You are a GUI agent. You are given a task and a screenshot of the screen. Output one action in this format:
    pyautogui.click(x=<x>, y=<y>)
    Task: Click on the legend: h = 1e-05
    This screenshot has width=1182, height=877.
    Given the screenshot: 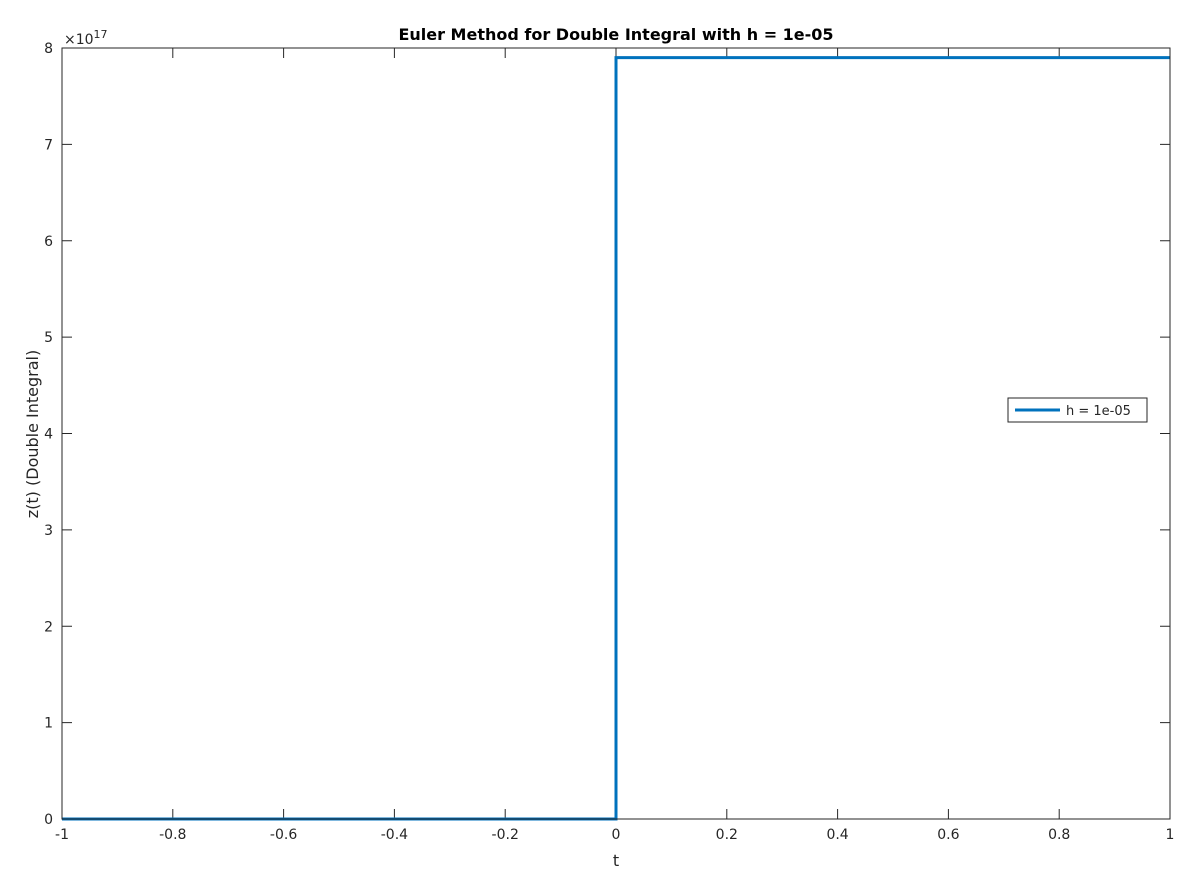 What is the action you would take?
    pyautogui.click(x=1077, y=410)
    